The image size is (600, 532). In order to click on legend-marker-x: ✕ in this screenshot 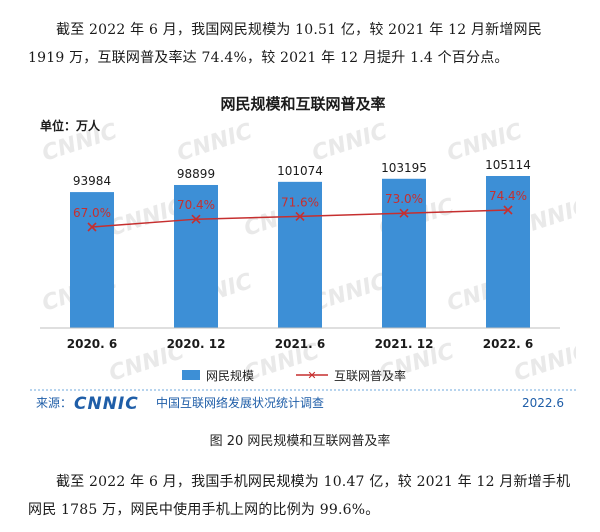, I will do `click(311, 375)`.